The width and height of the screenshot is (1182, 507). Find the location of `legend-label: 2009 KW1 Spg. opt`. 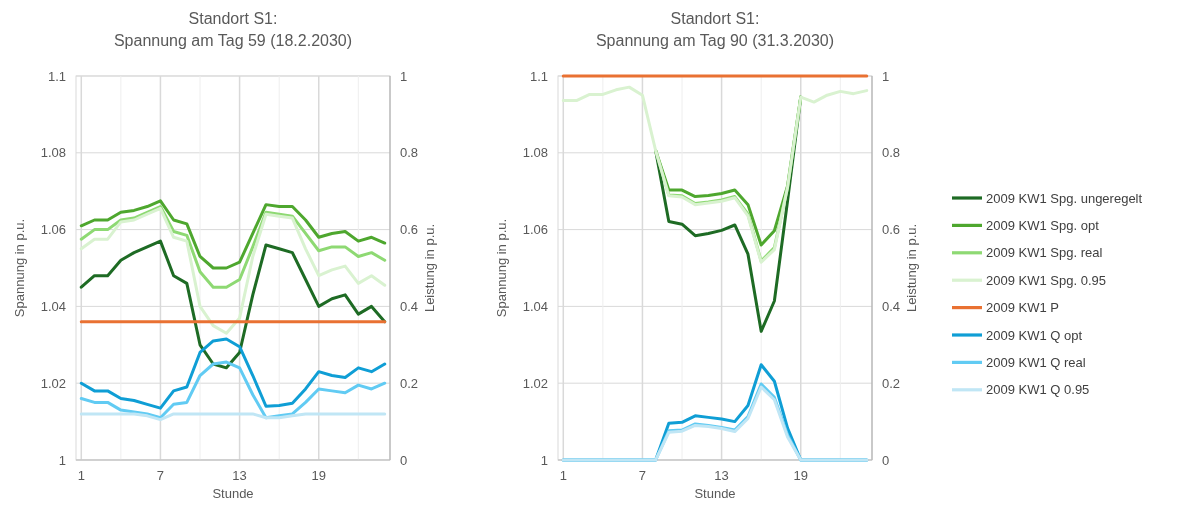

legend-label: 2009 KW1 Spg. opt is located at coordinates (1043, 225).